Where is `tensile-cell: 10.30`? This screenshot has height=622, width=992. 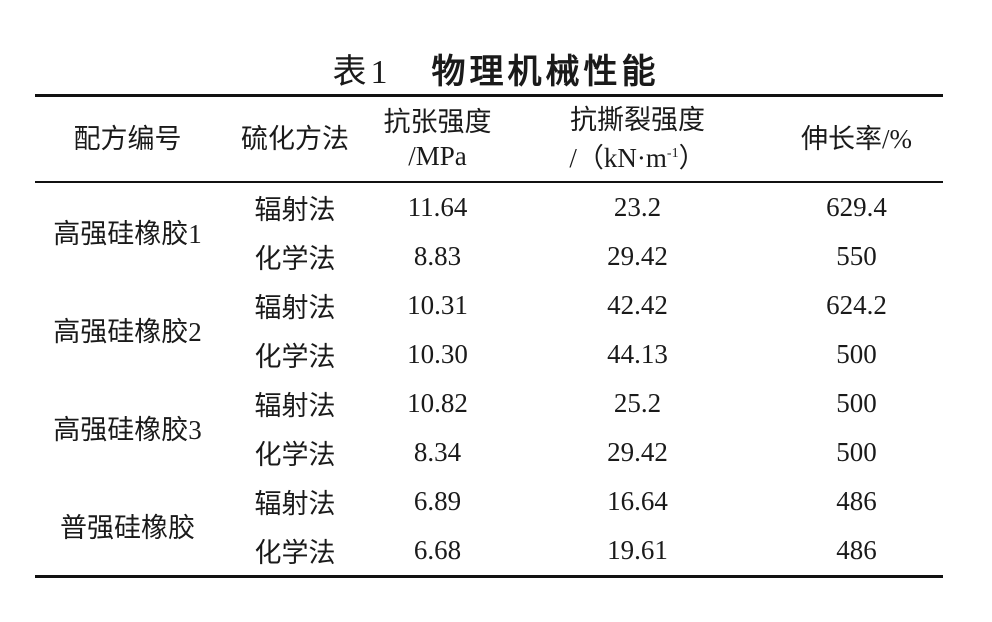 tensile-cell: 10.30 is located at coordinates (437, 353).